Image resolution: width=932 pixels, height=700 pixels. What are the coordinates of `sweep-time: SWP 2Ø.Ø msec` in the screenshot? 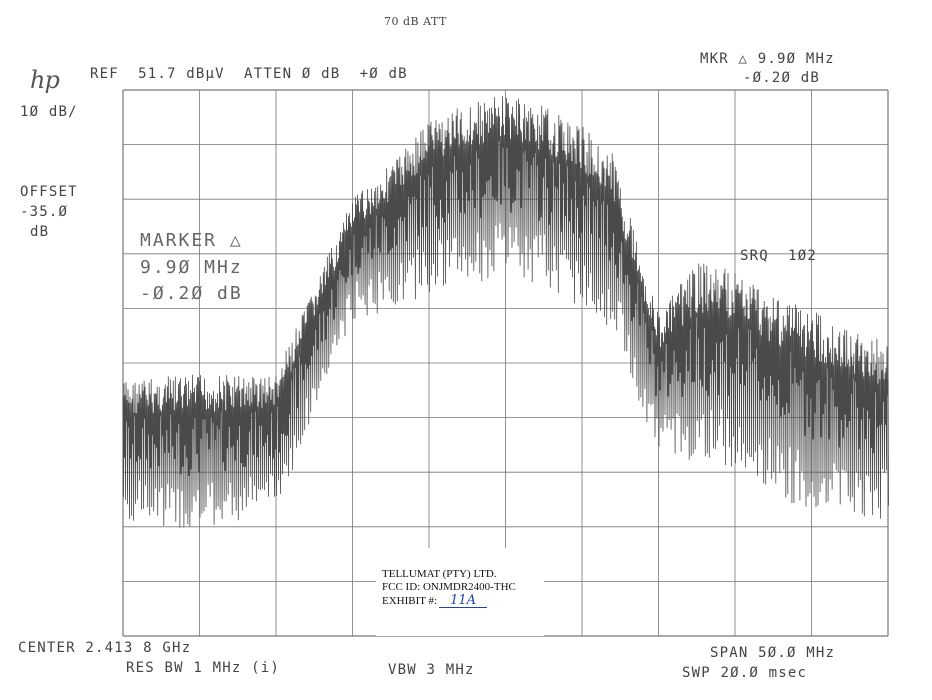 It's located at (745, 673).